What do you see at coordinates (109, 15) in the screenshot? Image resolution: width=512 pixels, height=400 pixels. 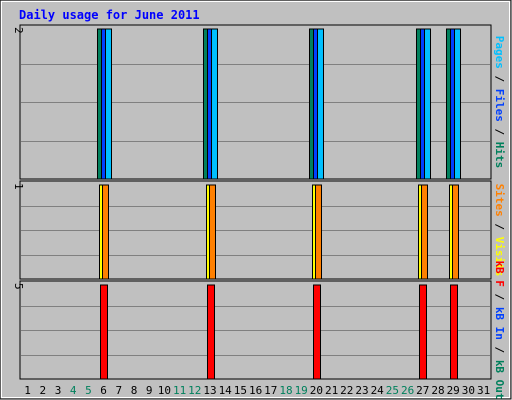 I see `chart-title: Daily usage for June 2011` at bounding box center [109, 15].